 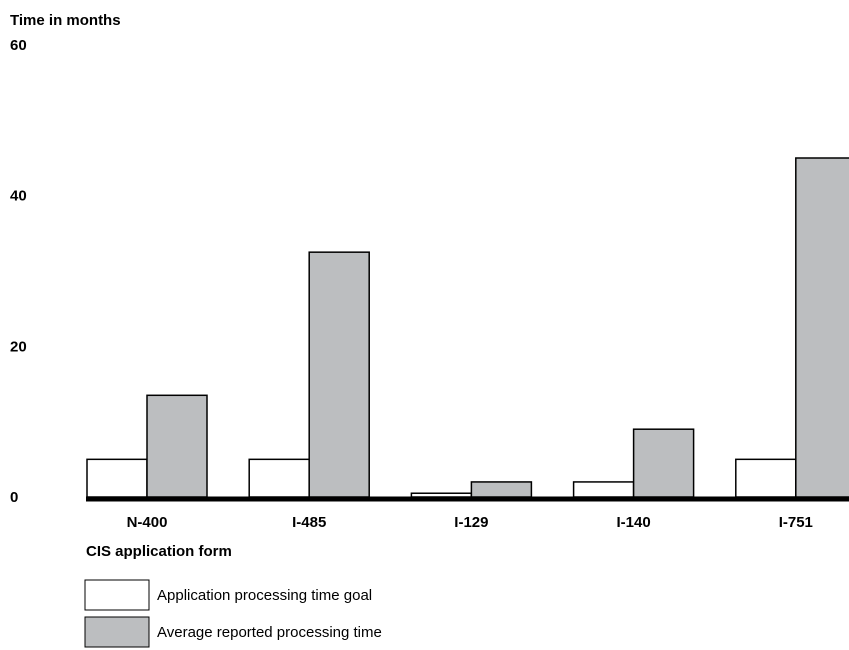 I want to click on y-tick-label: 0, so click(x=14, y=497).